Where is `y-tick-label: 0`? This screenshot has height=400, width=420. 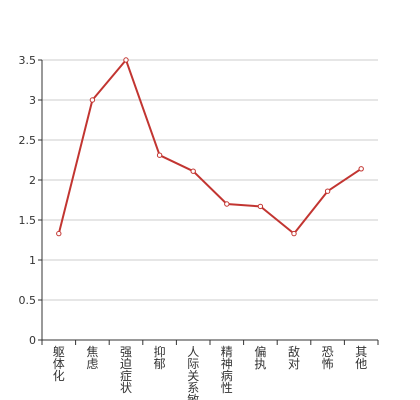
y-tick-label: 0 is located at coordinates (32, 340).